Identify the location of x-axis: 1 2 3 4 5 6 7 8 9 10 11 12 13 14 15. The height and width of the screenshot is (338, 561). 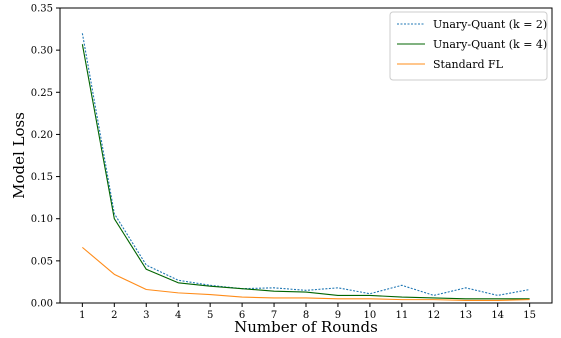
(307, 312).